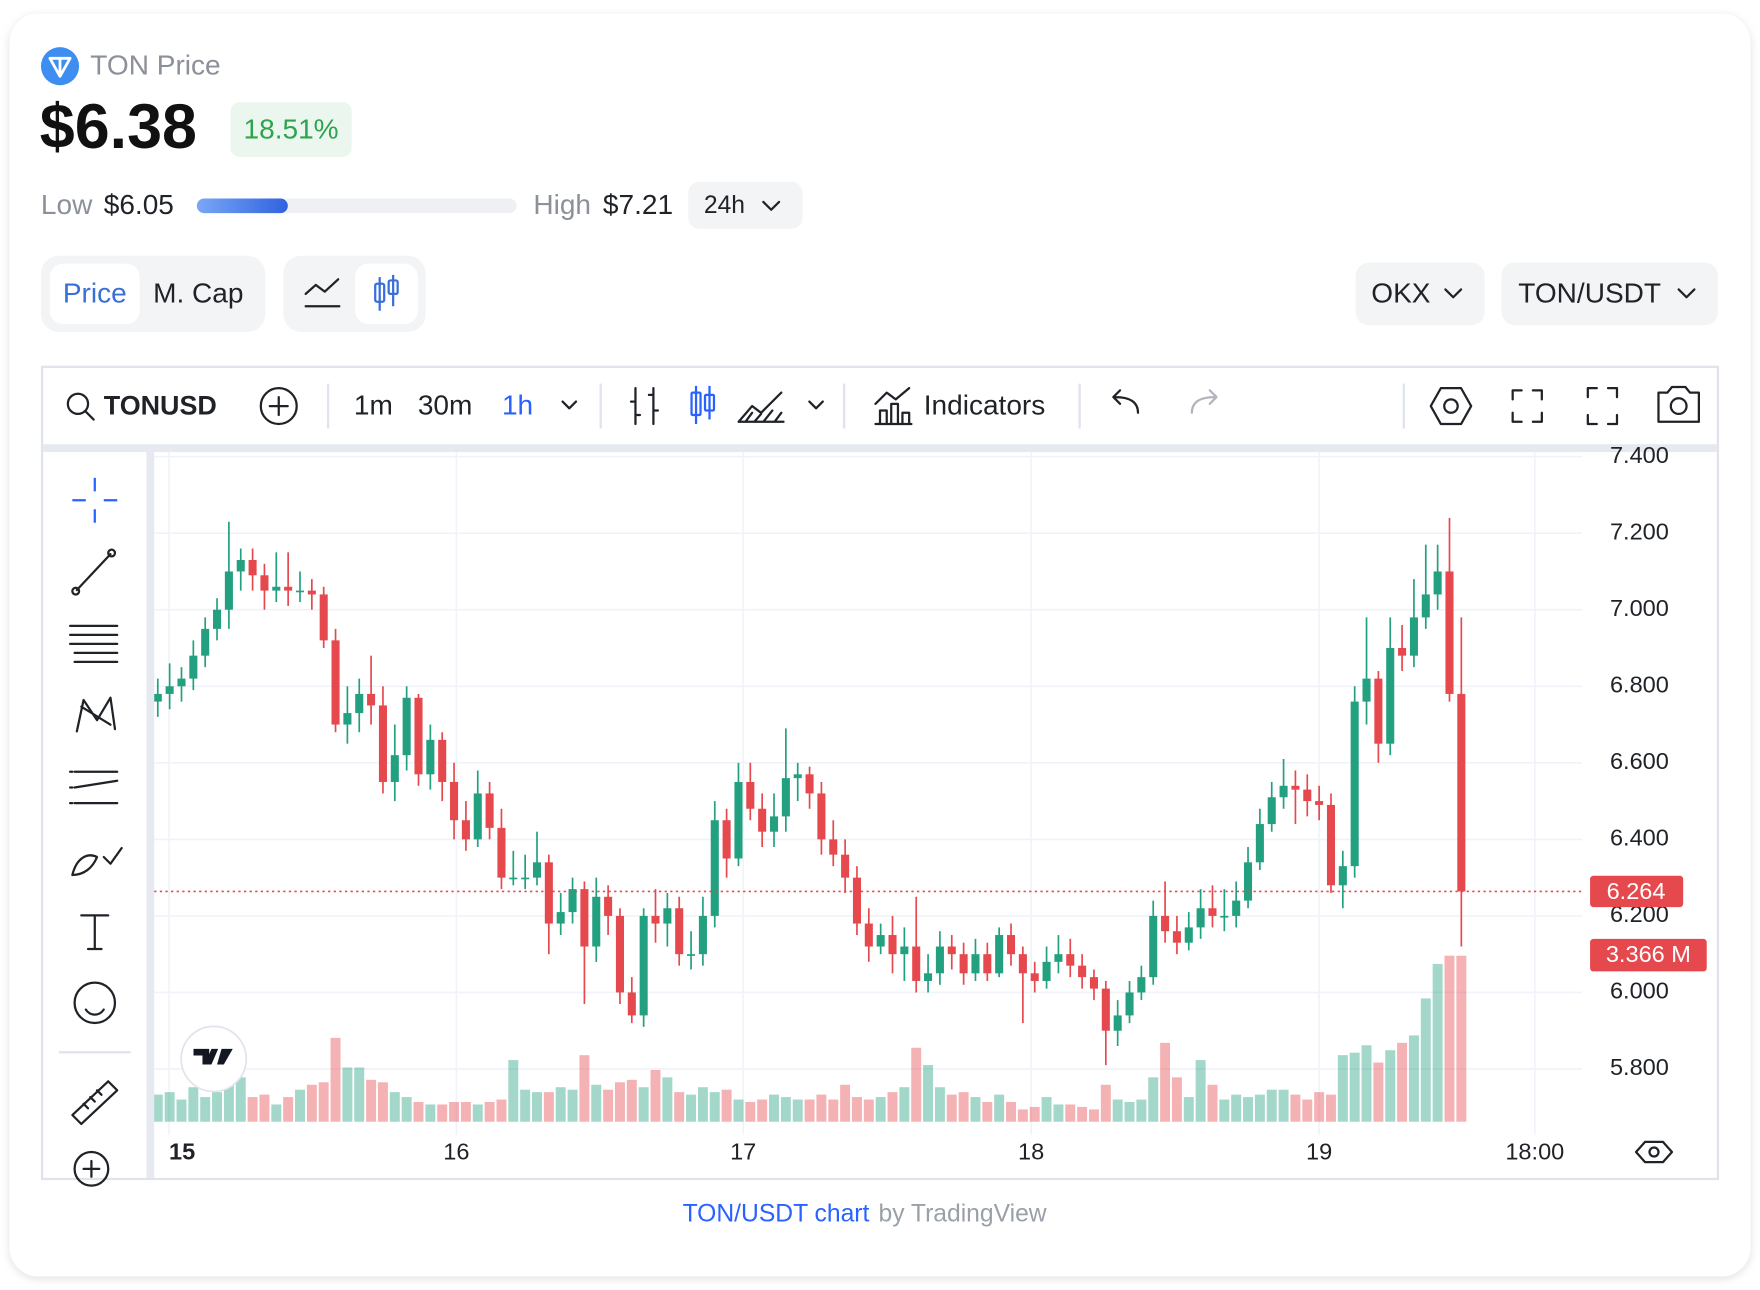  What do you see at coordinates (1527, 406) in the screenshot?
I see `fit-button` at bounding box center [1527, 406].